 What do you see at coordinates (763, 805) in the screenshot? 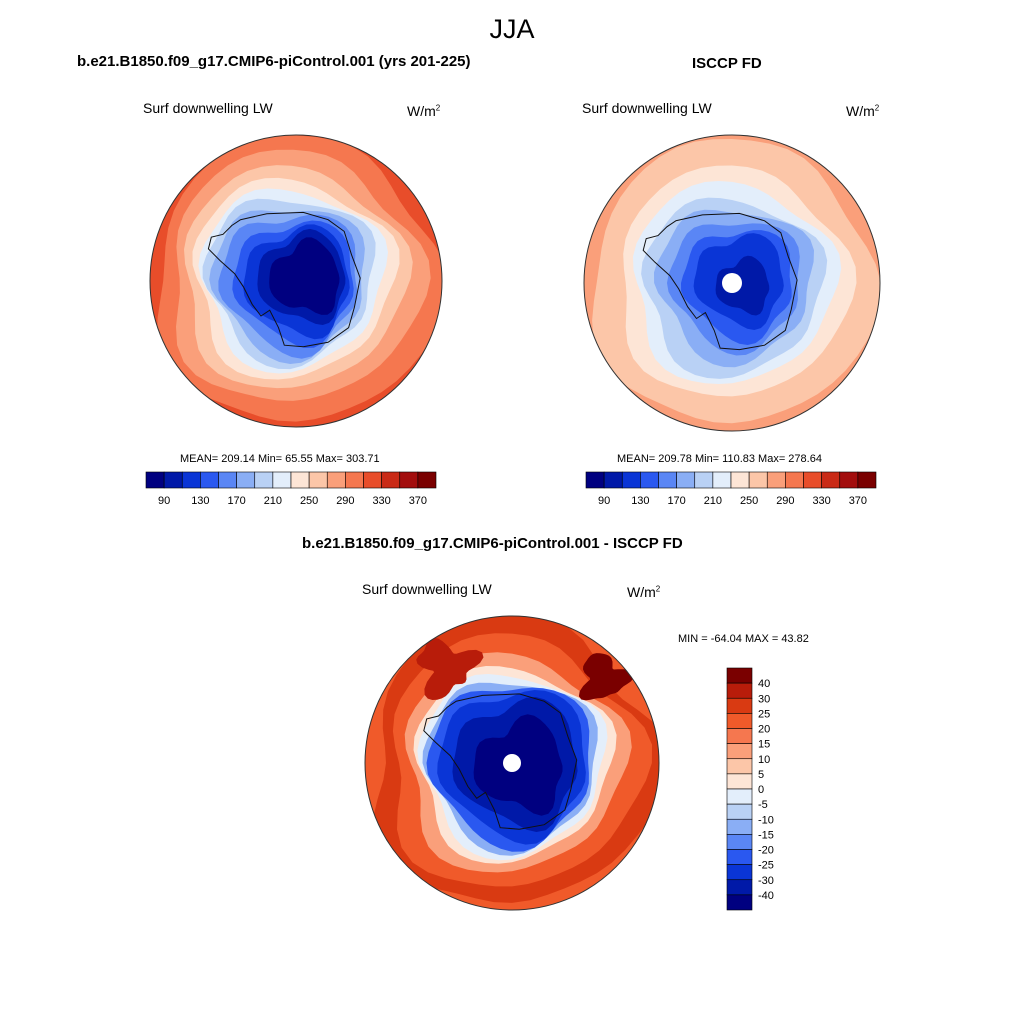
I see `panel3-colorbar-tick-label: -5` at bounding box center [763, 805].